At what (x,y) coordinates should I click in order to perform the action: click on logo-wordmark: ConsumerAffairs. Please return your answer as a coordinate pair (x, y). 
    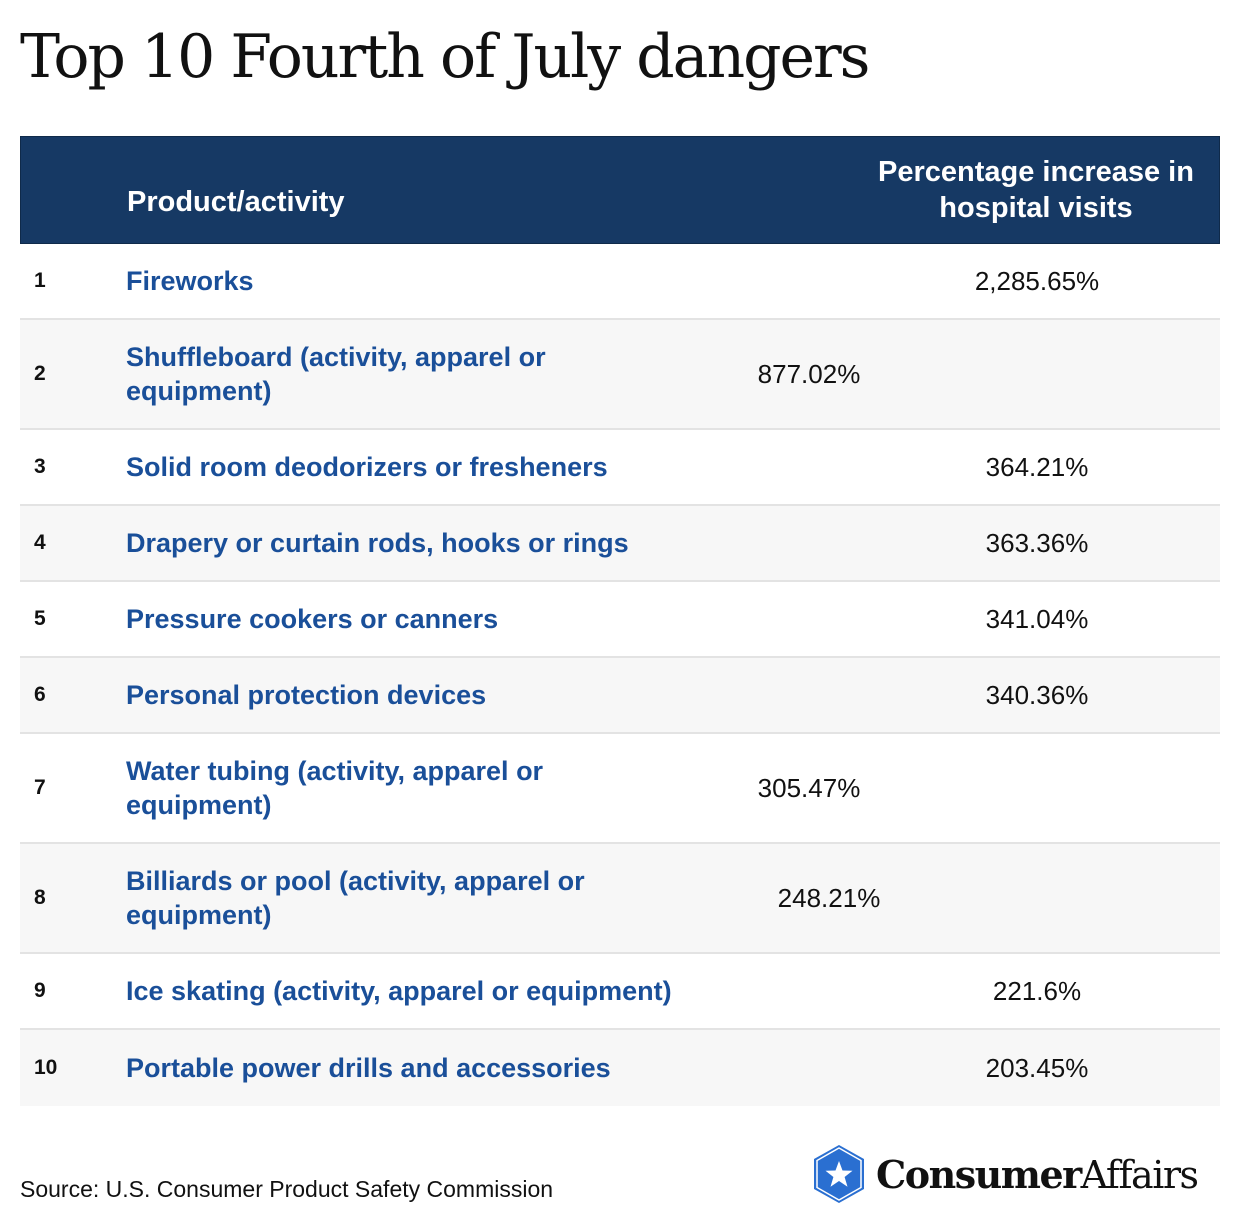
    Looking at the image, I should click on (1037, 1174).